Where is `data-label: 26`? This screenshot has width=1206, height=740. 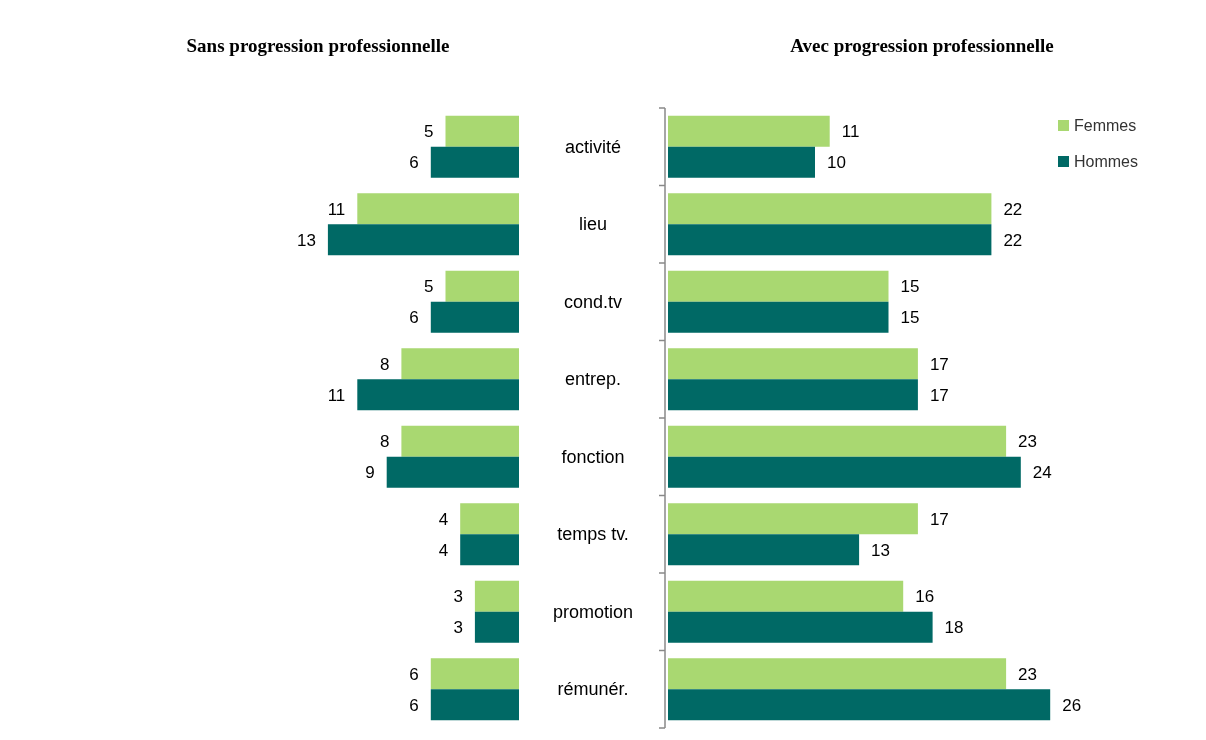 data-label: 26 is located at coordinates (1072, 705).